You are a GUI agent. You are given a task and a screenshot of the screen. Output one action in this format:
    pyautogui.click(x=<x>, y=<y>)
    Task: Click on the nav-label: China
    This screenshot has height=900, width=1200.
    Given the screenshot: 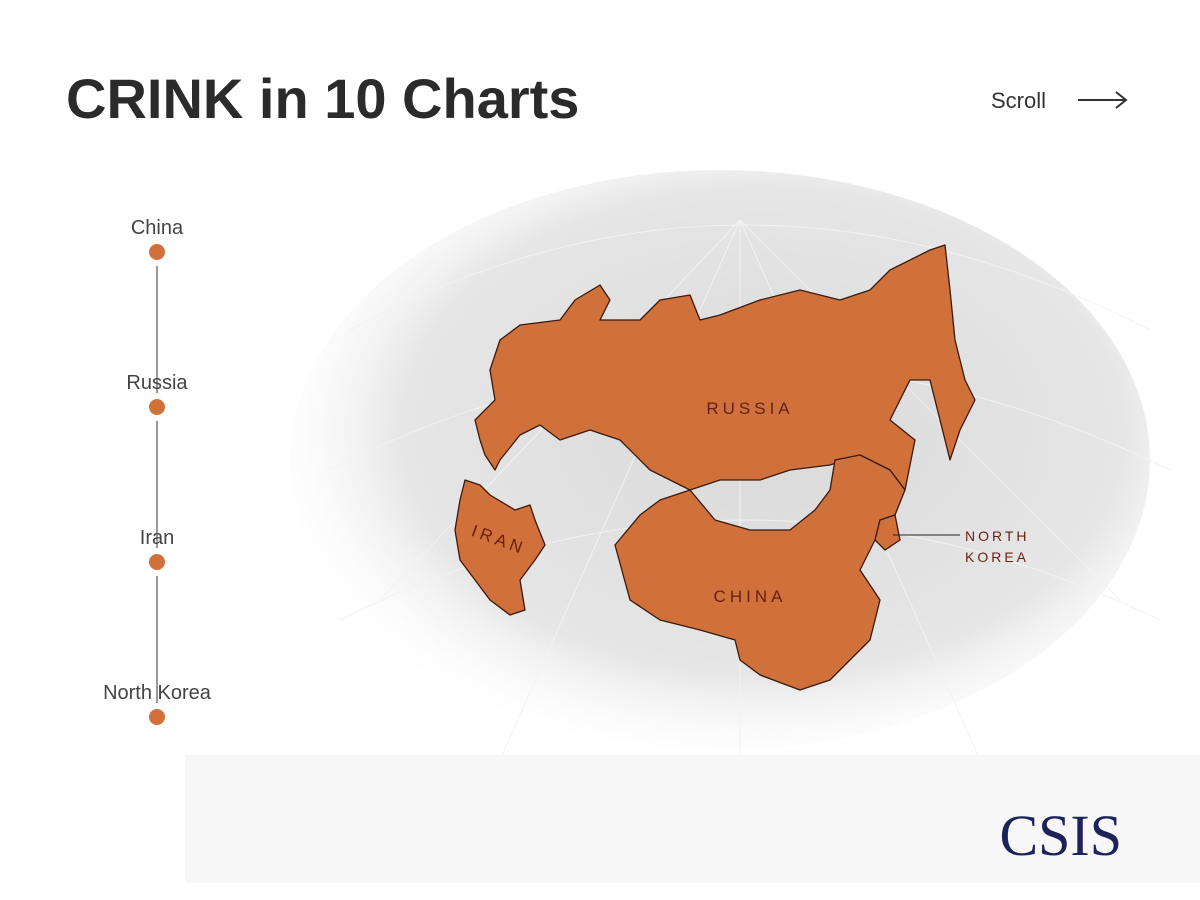 What is the action you would take?
    pyautogui.click(x=157, y=228)
    